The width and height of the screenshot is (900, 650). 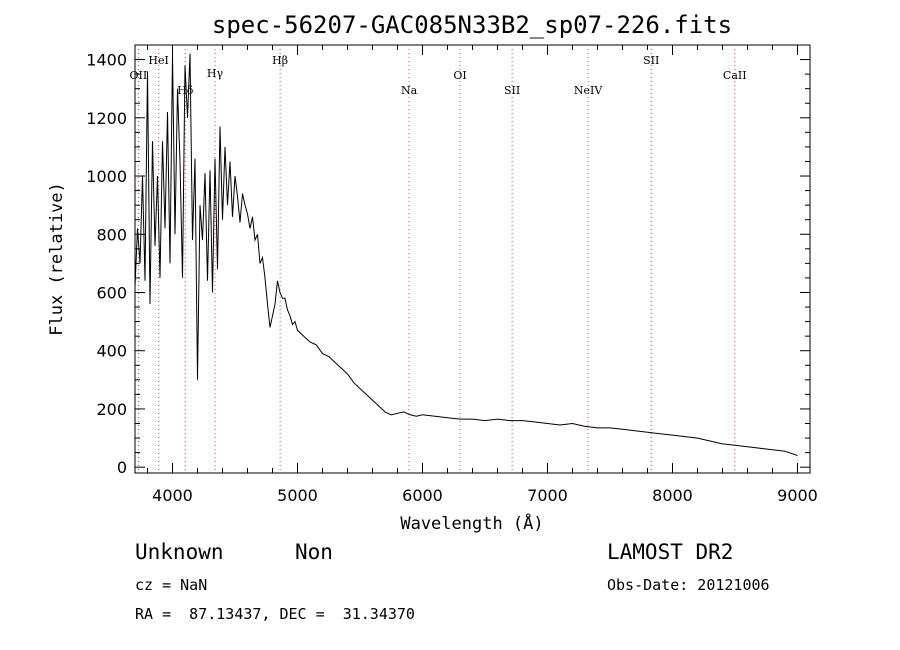 What do you see at coordinates (111, 351) in the screenshot?
I see `y-tick-label: 400` at bounding box center [111, 351].